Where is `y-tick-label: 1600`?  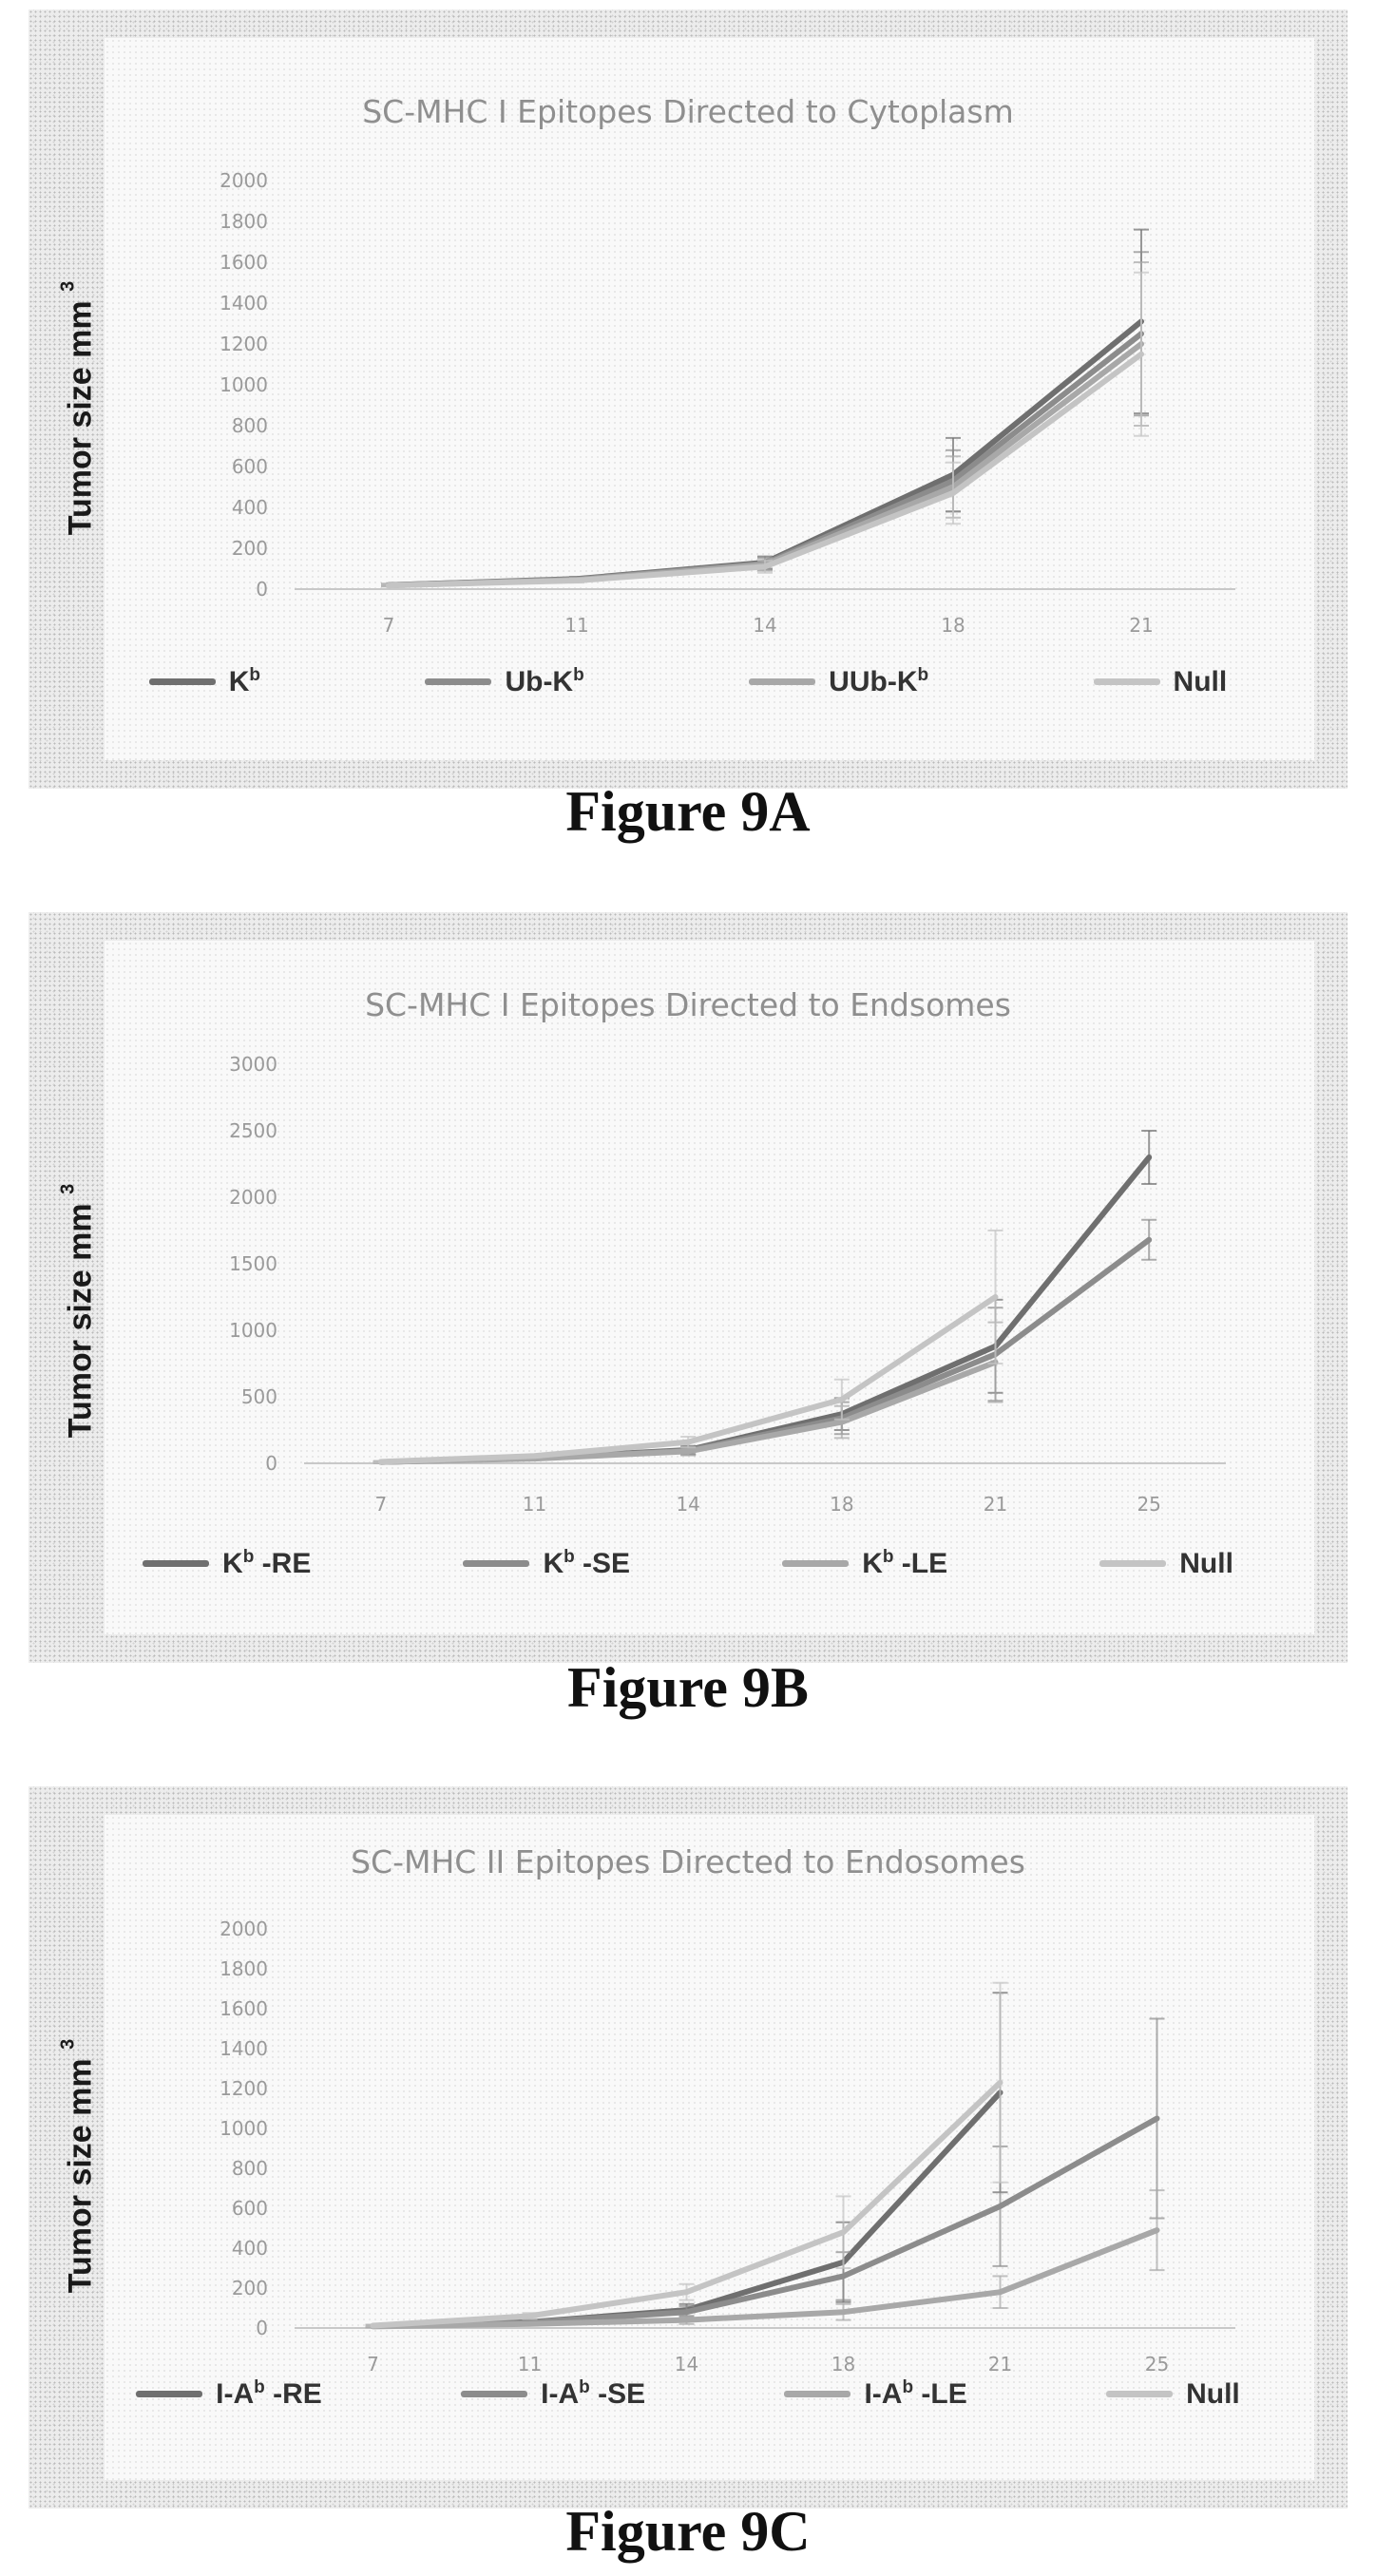 y-tick-label: 1600 is located at coordinates (244, 262).